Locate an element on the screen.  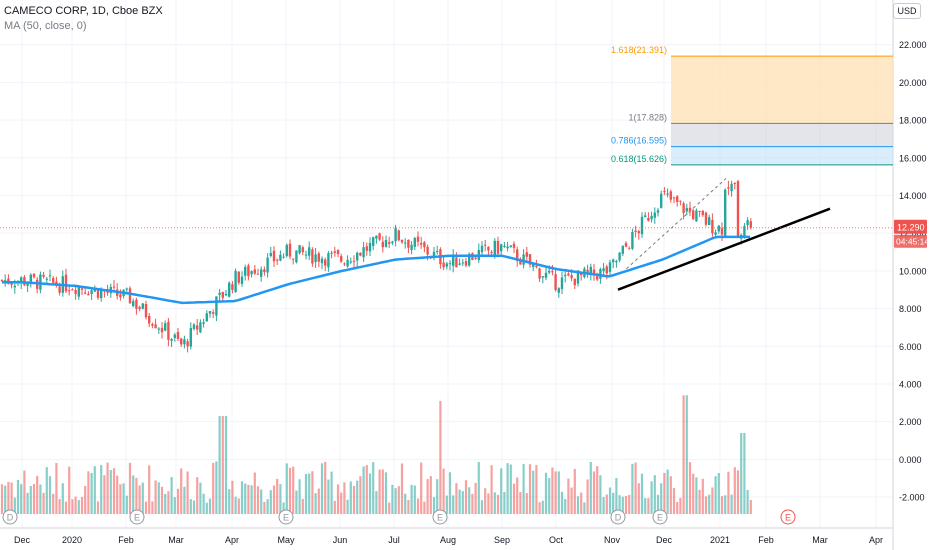
price-tick-label: 20.000 is located at coordinates (913, 83).